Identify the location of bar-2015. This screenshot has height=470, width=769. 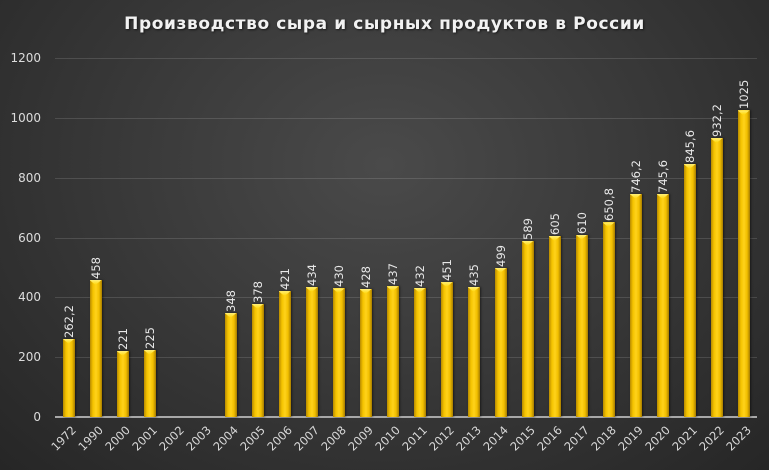
(527, 328).